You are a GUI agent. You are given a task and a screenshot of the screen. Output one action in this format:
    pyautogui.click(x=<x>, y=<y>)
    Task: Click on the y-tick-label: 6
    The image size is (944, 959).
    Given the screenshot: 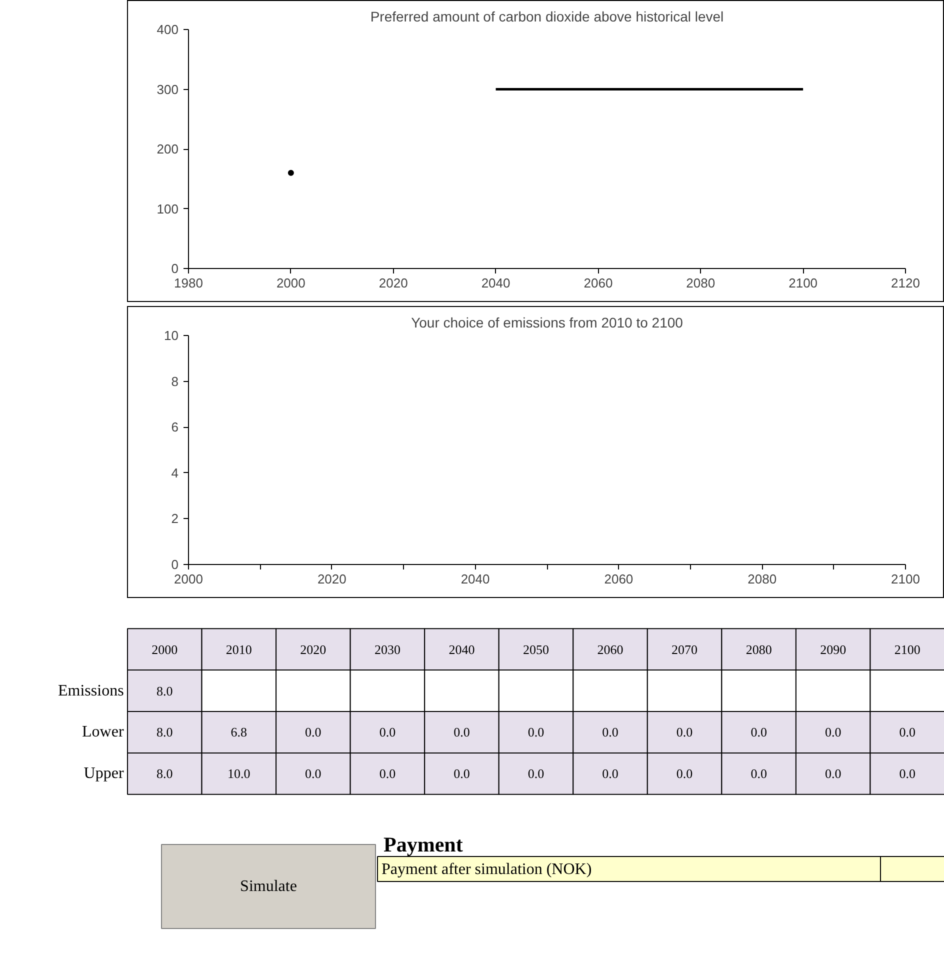 What is the action you would take?
    pyautogui.click(x=175, y=427)
    